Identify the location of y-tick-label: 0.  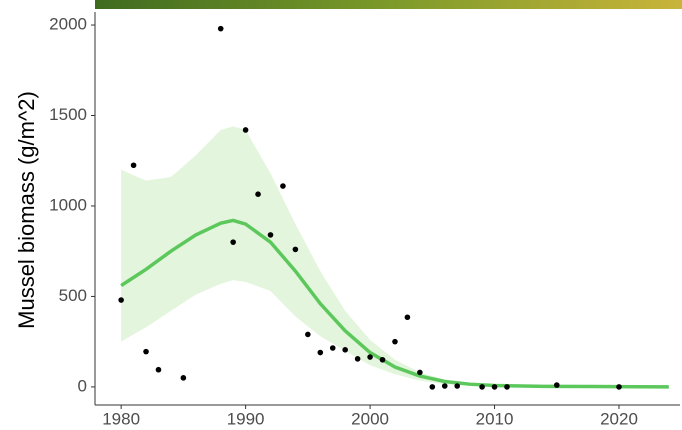
(82, 385).